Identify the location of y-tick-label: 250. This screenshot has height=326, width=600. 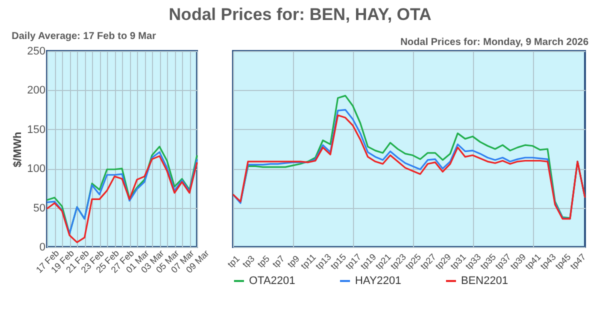
(36, 52).